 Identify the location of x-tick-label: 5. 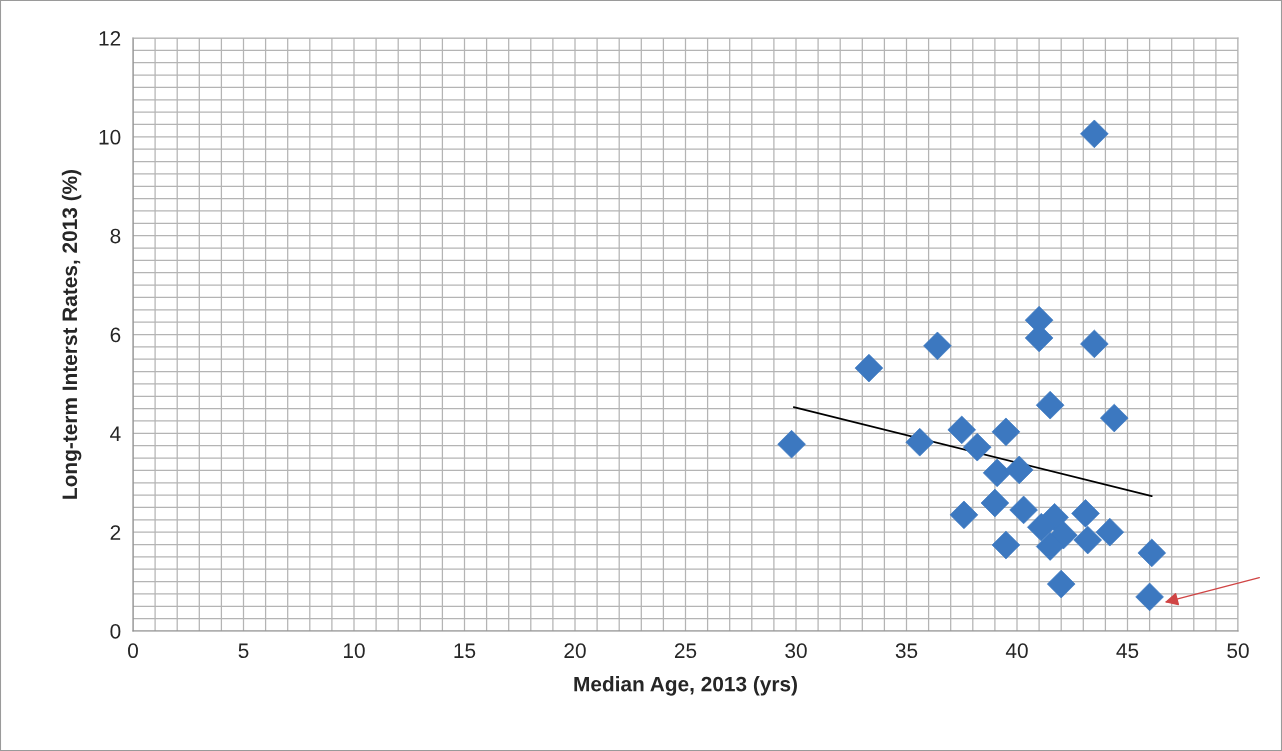
(243, 651).